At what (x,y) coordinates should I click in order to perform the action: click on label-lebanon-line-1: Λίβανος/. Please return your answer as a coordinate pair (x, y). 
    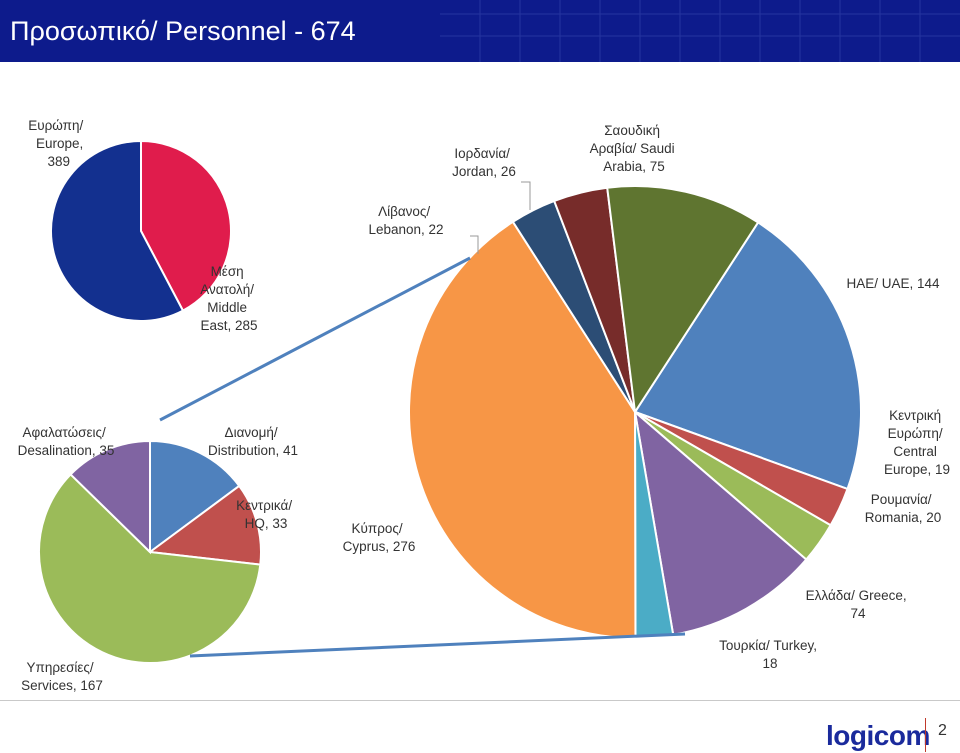
    Looking at the image, I should click on (404, 211).